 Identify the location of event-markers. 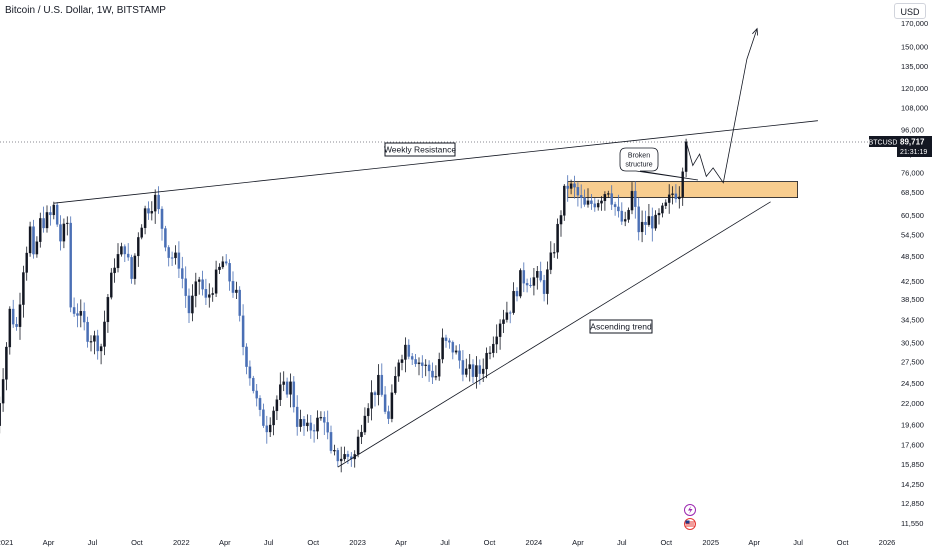
(690, 517).